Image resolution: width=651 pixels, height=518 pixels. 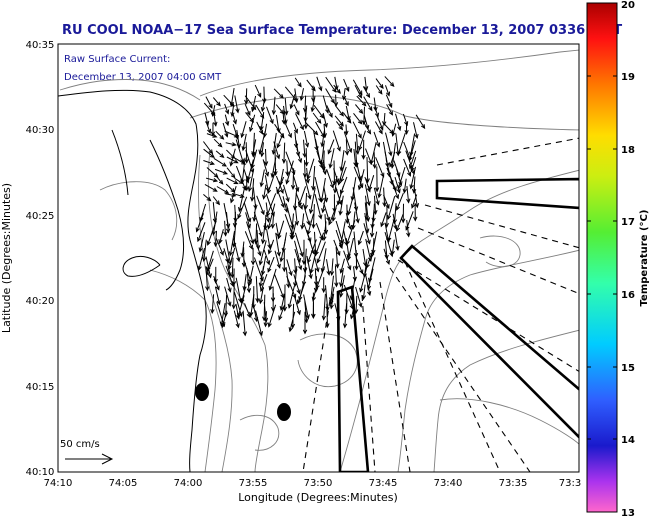 What do you see at coordinates (202, 392) in the screenshot?
I see `site-marker` at bounding box center [202, 392].